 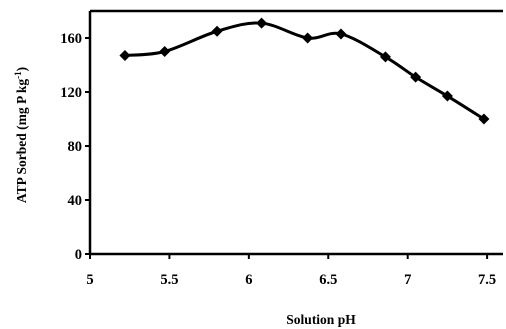 What do you see at coordinates (18, 75) in the screenshot?
I see `y-axis-title-superscript: -1` at bounding box center [18, 75].